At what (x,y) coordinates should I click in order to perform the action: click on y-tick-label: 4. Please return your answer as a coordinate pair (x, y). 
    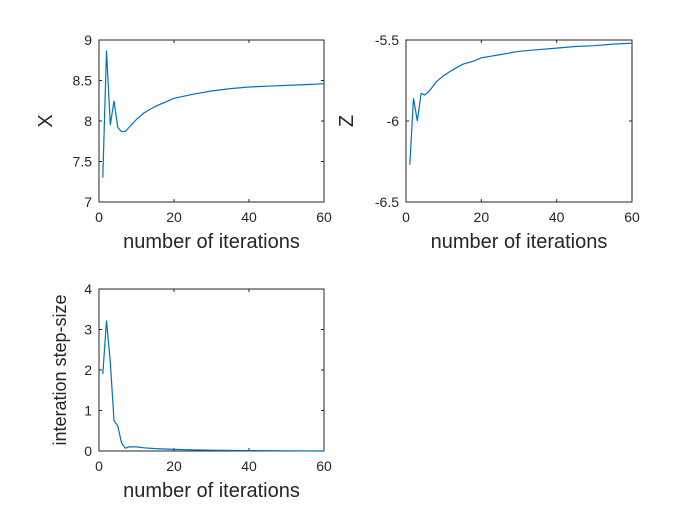
    Looking at the image, I should click on (88, 289).